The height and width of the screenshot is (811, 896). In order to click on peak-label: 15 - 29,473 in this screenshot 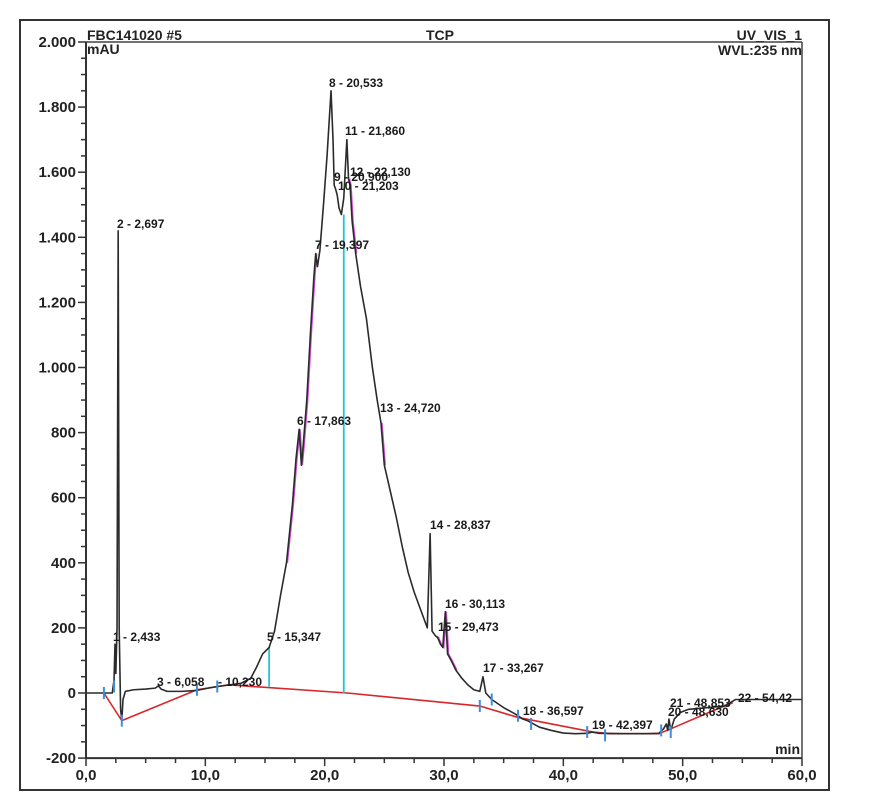, I will do `click(468, 627)`.